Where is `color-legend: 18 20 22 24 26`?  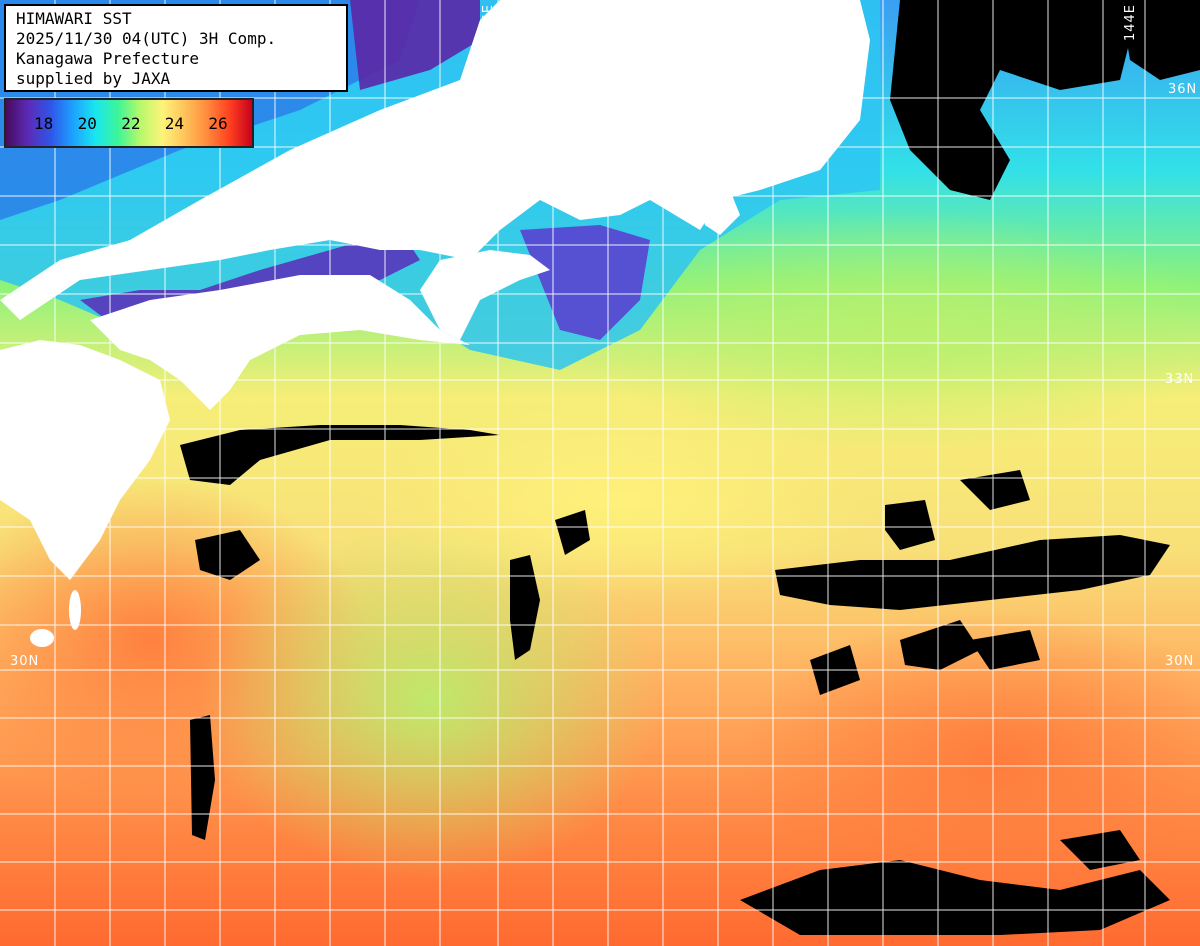 color-legend: 18 20 22 24 26 is located at coordinates (129, 123).